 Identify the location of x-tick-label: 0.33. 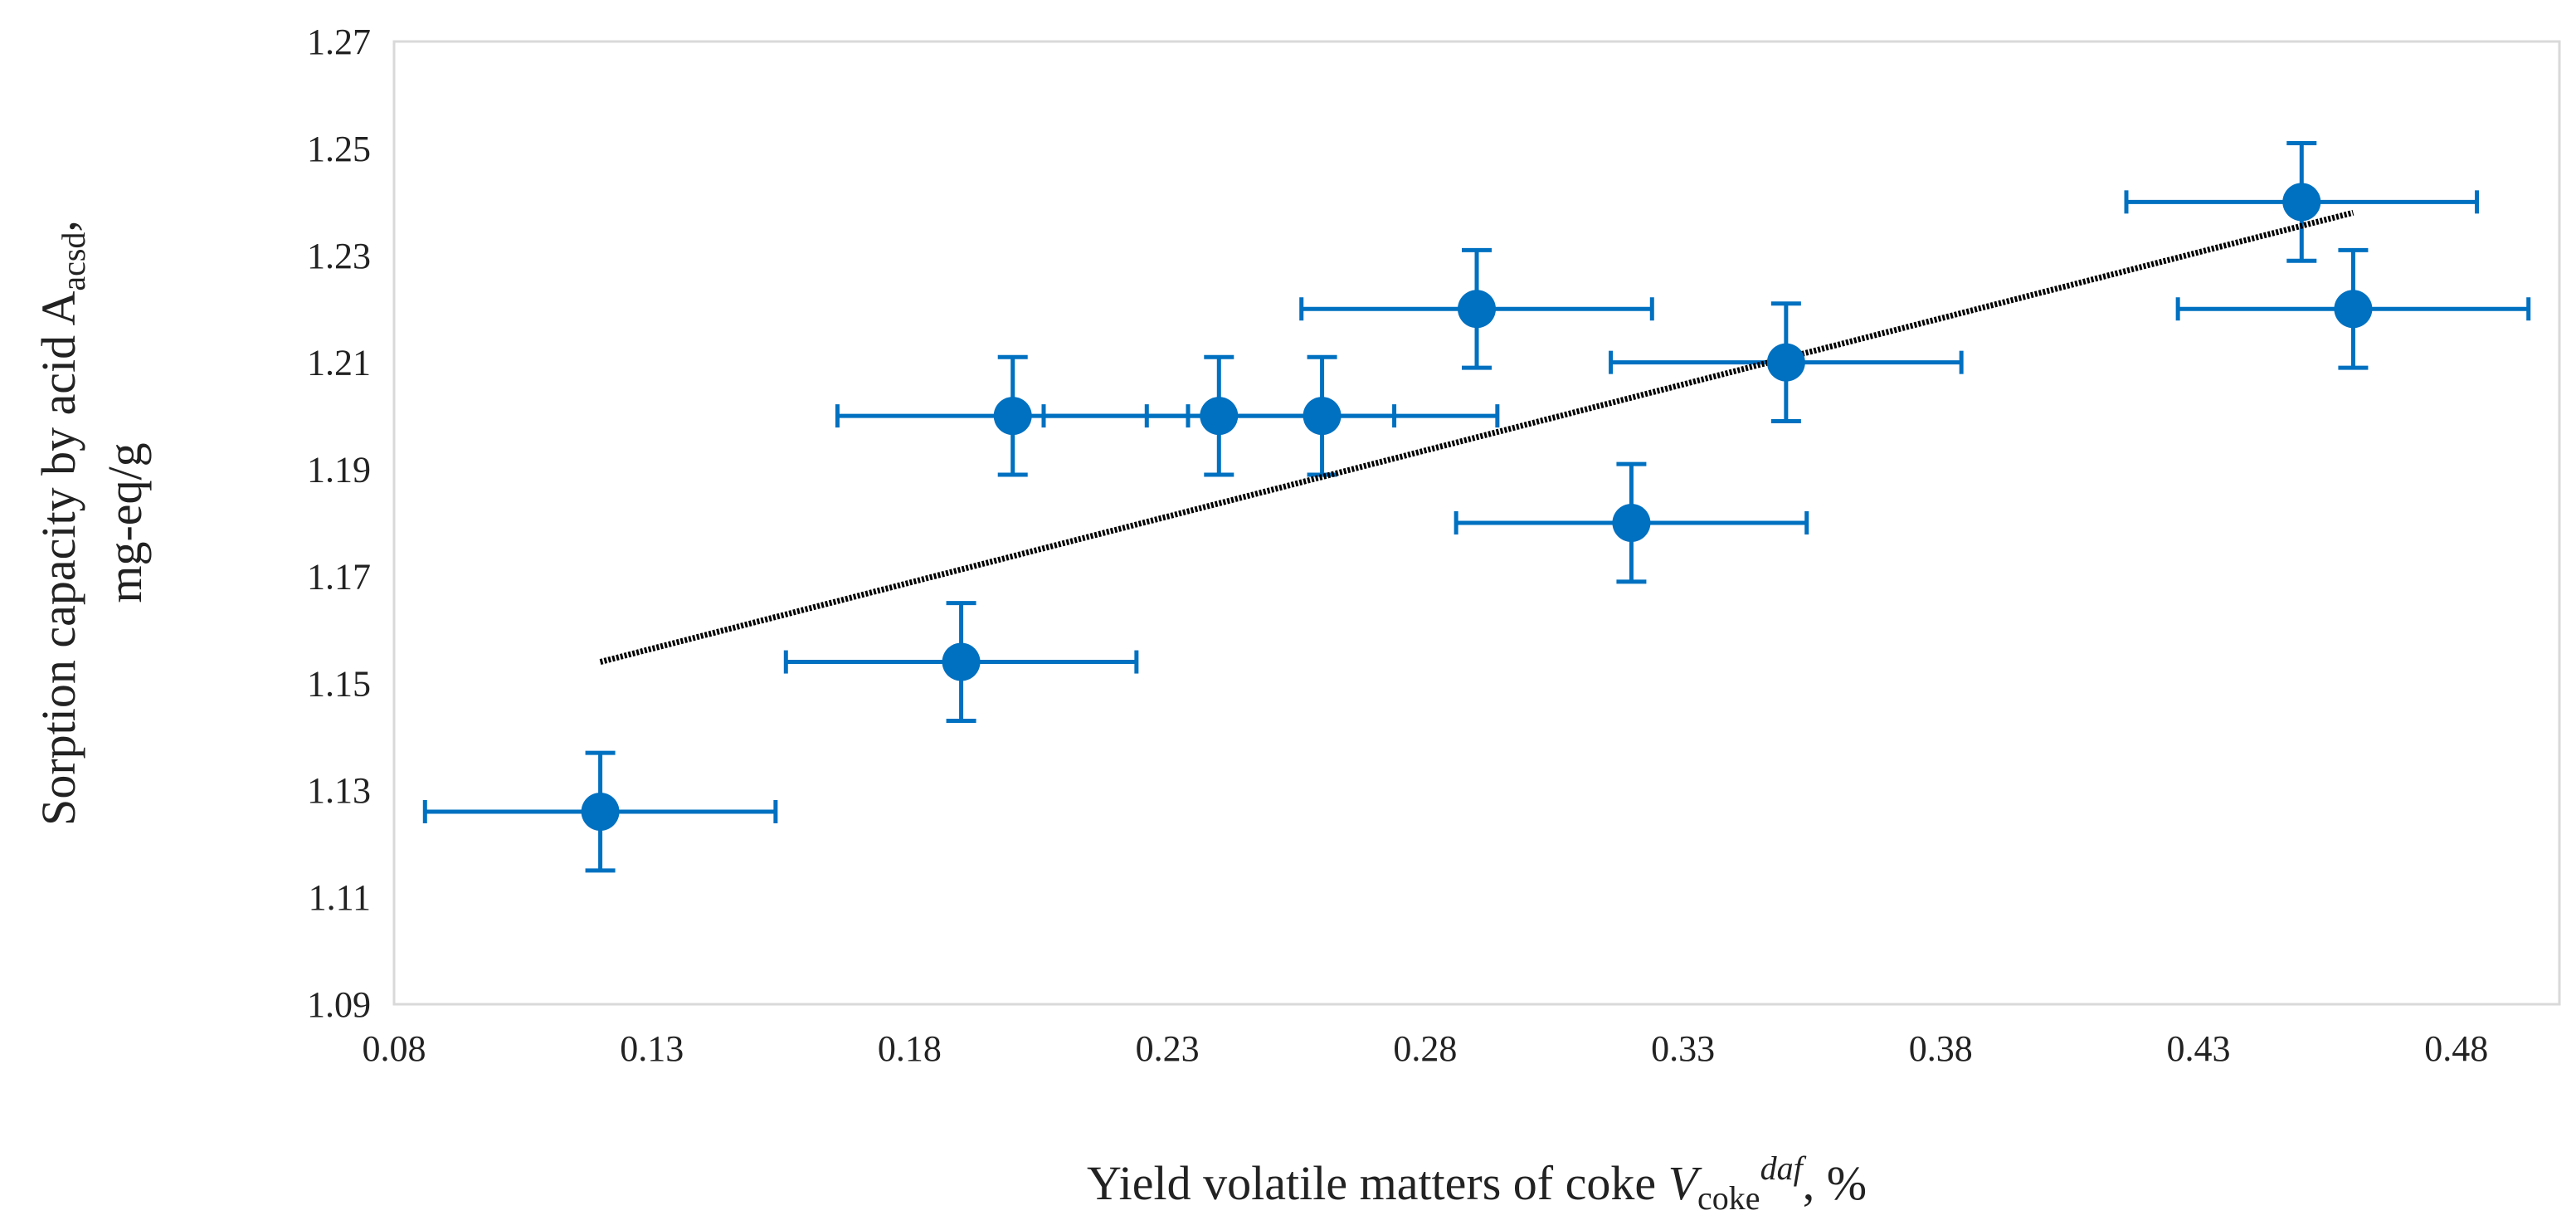
(1683, 1048).